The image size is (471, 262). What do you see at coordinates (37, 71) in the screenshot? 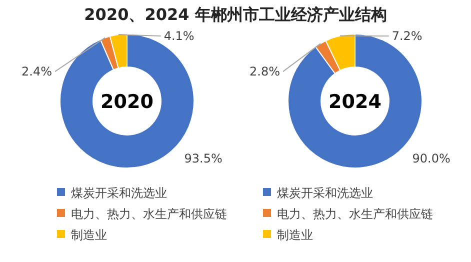
I see `data-label: 2.4%` at bounding box center [37, 71].